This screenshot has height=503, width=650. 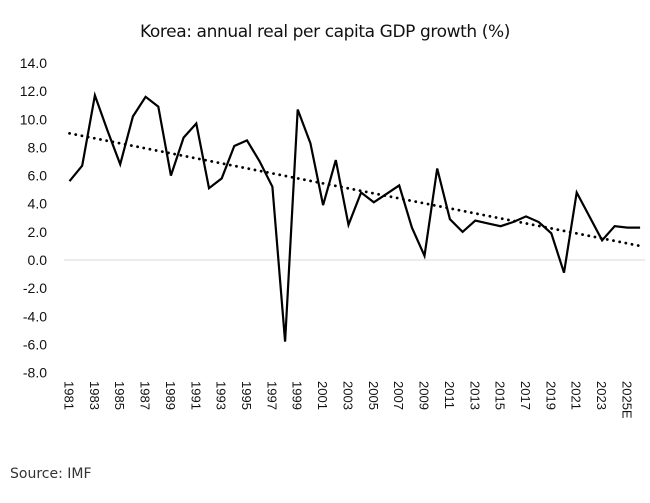 What do you see at coordinates (373, 395) in the screenshot?
I see `x-tick-label: 2005` at bounding box center [373, 395].